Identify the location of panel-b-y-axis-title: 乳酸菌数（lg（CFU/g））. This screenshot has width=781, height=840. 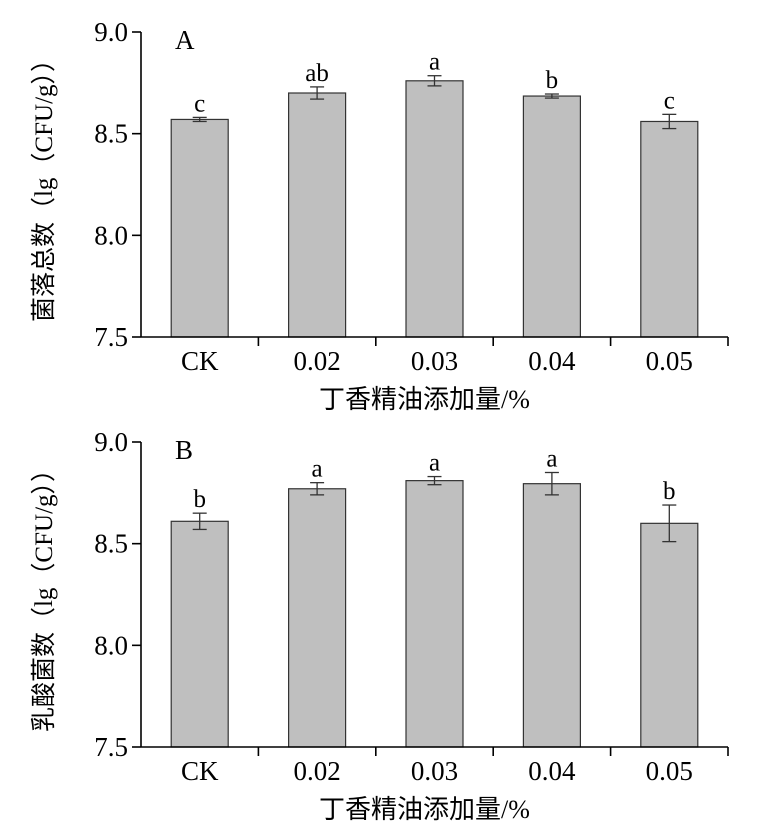
(44, 594).